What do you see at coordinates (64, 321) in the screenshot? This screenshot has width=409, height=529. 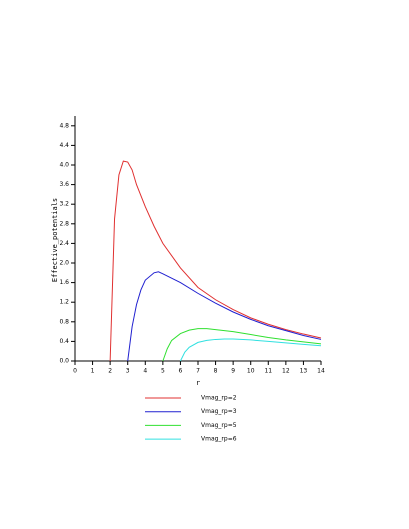 I see `y-tick-label: 0.8` at bounding box center [64, 321].